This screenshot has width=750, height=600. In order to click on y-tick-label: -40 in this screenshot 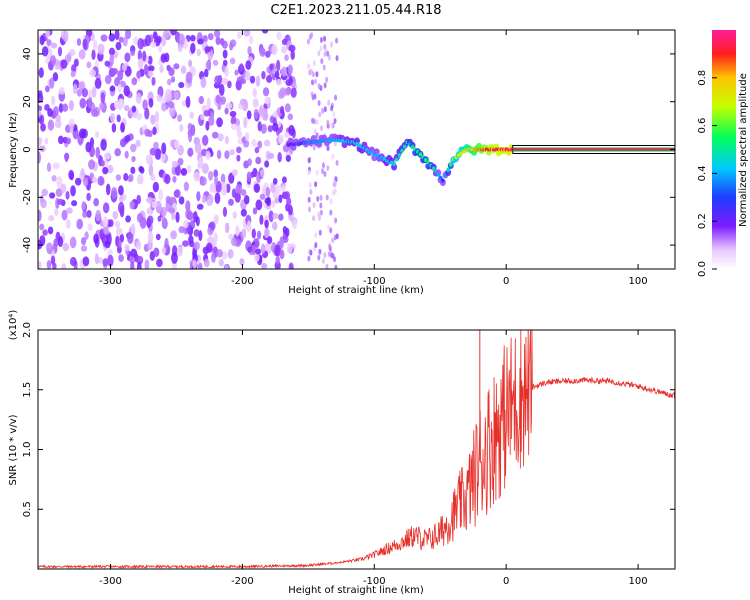, I will do `click(27, 245)`.